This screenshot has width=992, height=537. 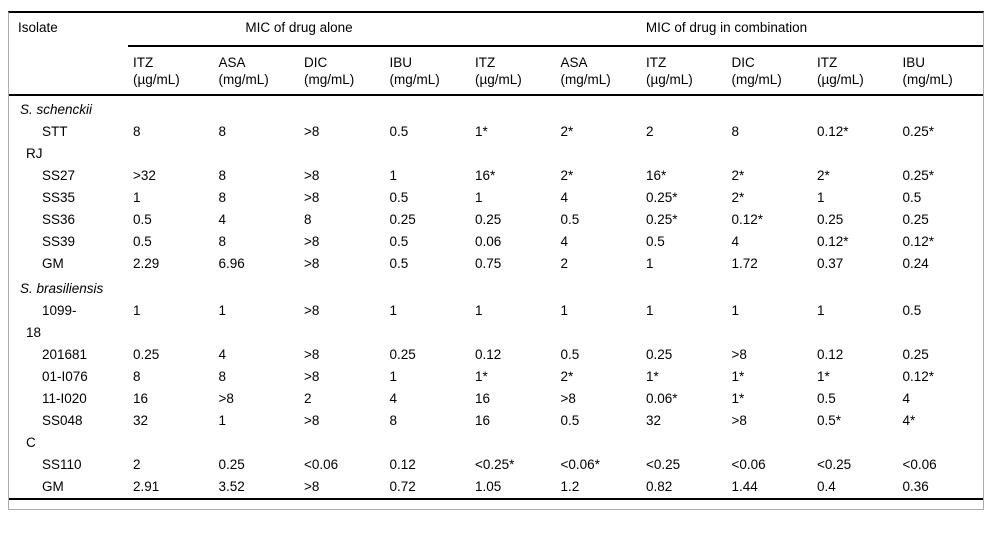 What do you see at coordinates (299, 30) in the screenshot?
I see `group-header: MIC of drug alone` at bounding box center [299, 30].